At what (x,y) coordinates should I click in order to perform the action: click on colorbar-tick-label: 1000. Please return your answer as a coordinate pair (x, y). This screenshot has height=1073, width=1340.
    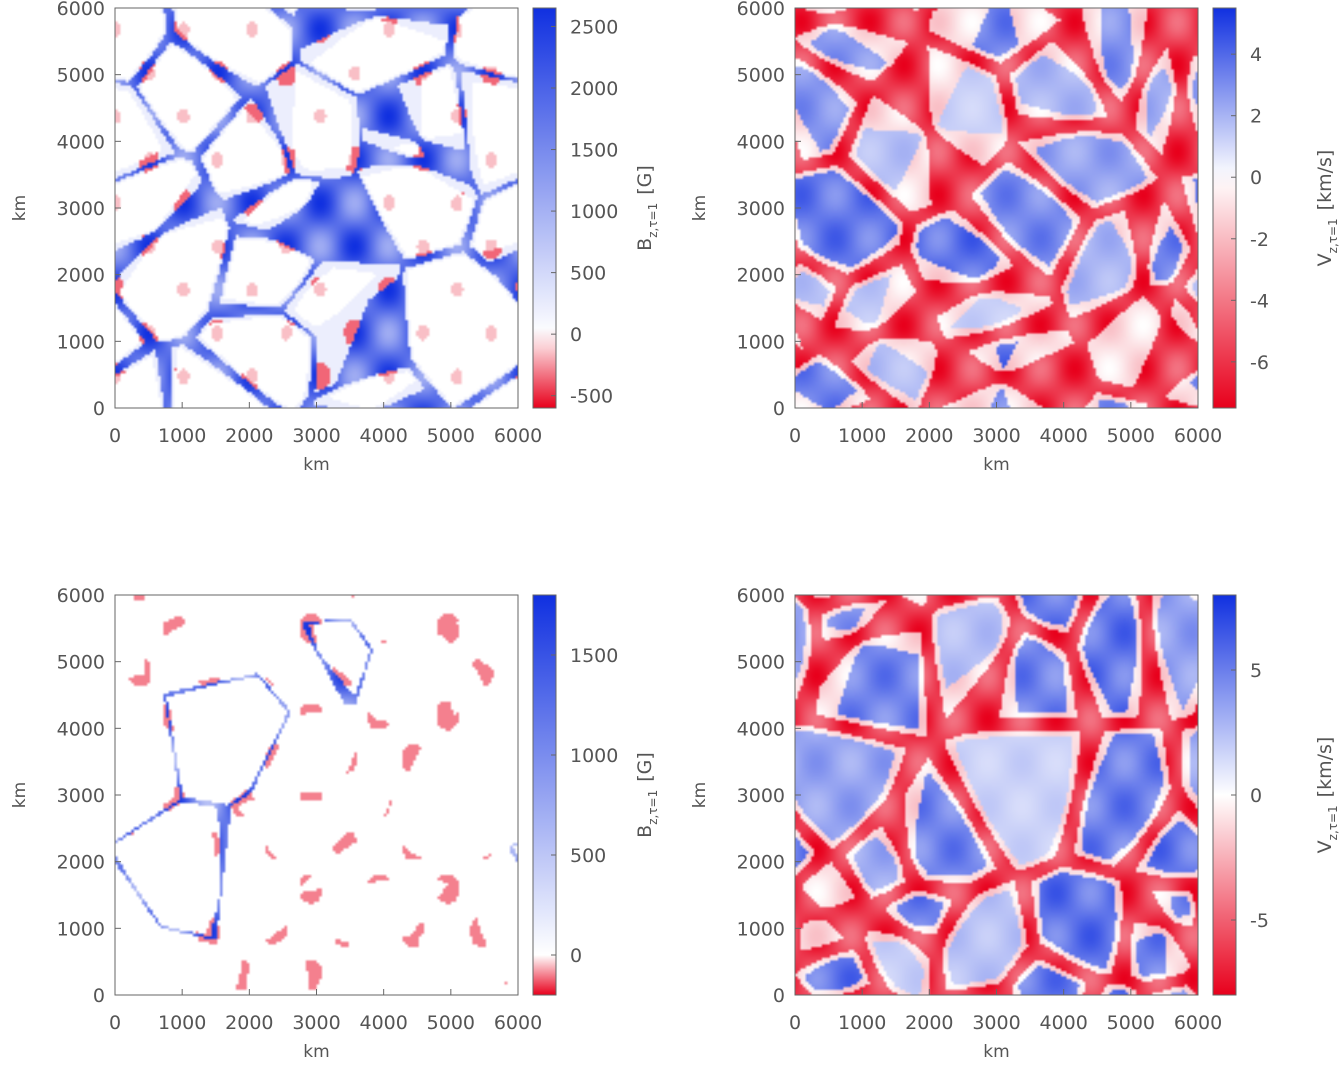
    Looking at the image, I should click on (594, 212).